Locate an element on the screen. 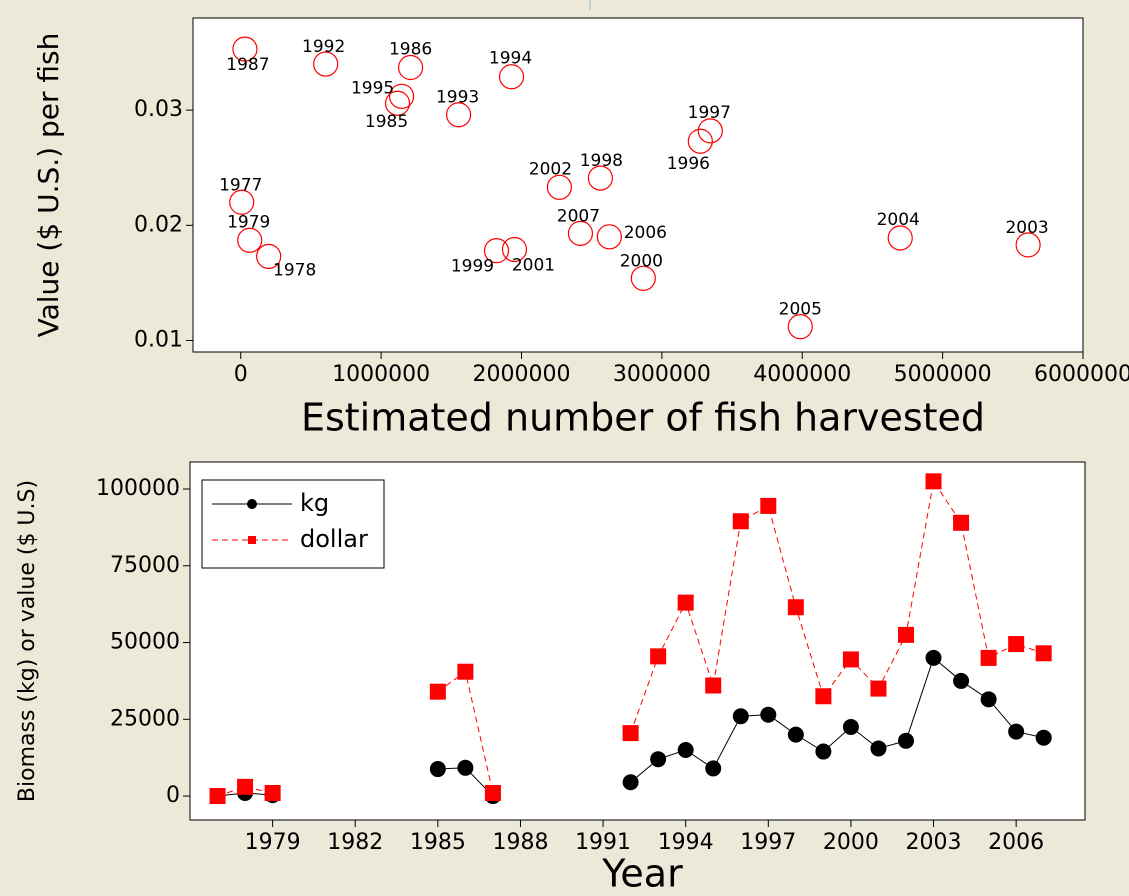  x-tick-label: 2000 is located at coordinates (851, 842).